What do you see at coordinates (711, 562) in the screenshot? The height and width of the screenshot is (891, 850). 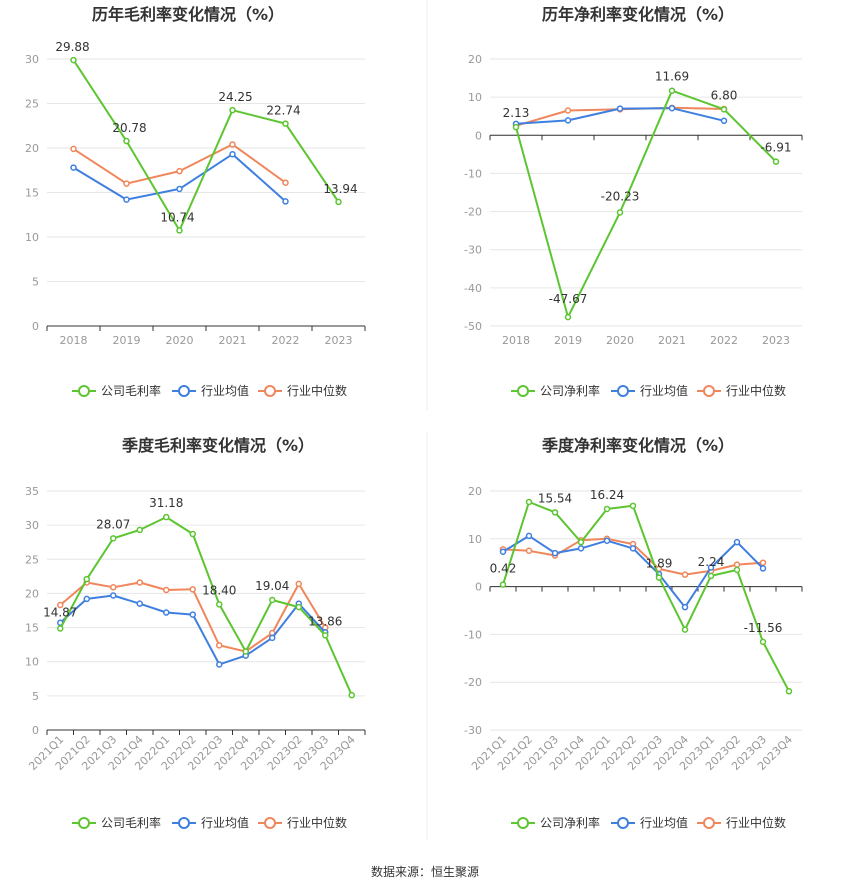 I see `data-label: 2.24` at bounding box center [711, 562].